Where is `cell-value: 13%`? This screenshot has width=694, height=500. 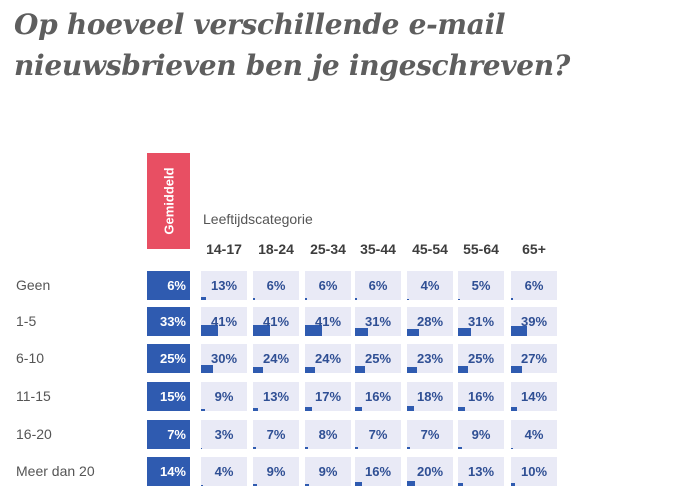
cell-value: 13% is located at coordinates (224, 285).